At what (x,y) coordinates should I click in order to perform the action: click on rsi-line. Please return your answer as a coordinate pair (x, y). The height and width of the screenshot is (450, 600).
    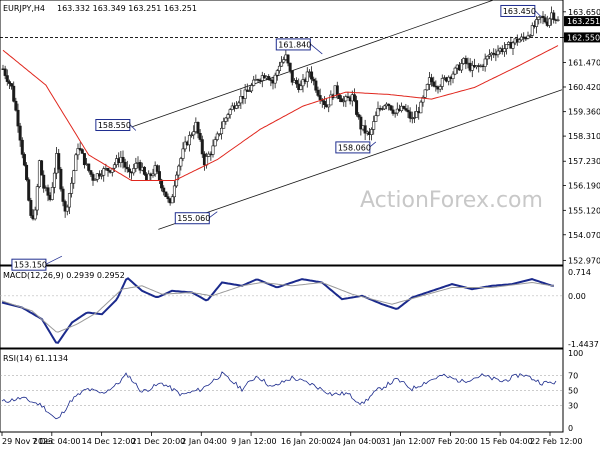
    Looking at the image, I should click on (279, 395).